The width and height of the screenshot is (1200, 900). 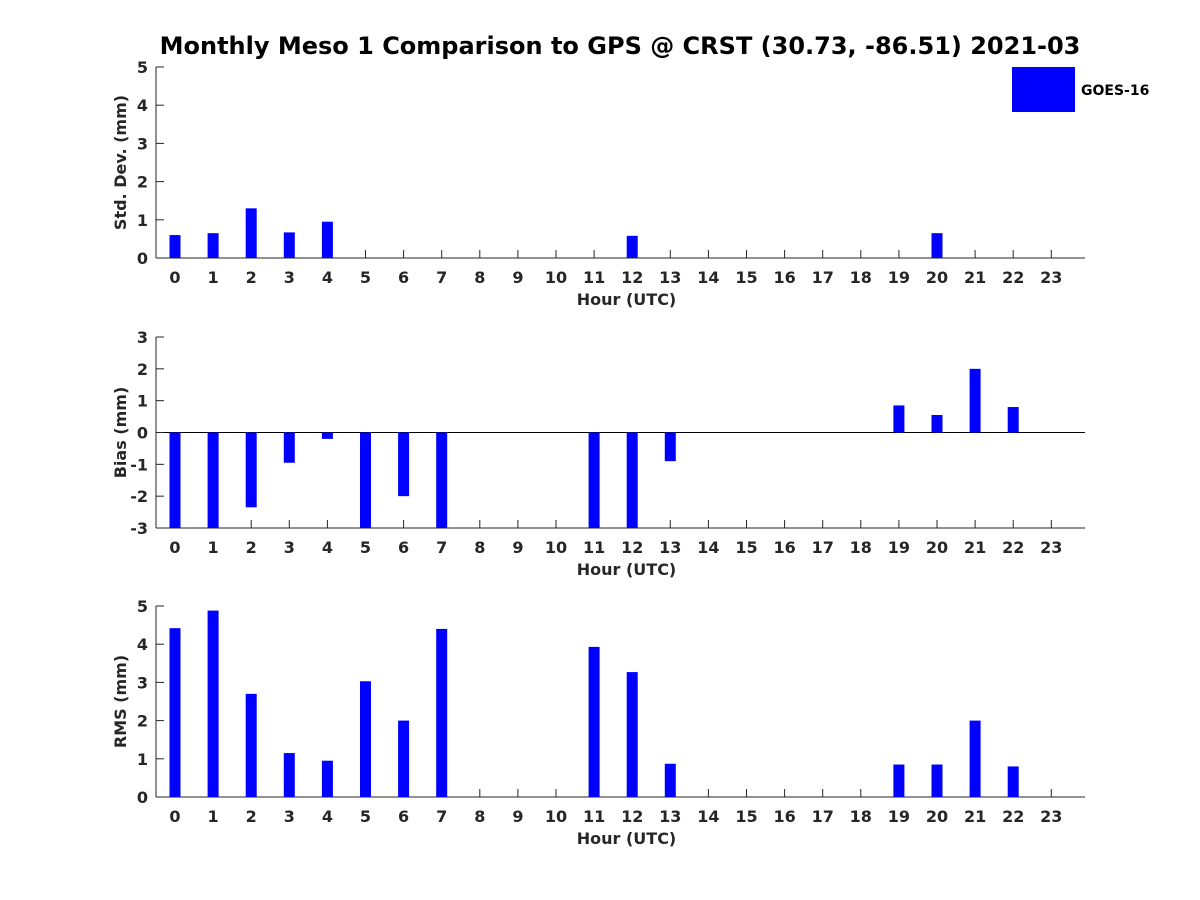 What do you see at coordinates (139, 464) in the screenshot?
I see `y-tick-label: -1` at bounding box center [139, 464].